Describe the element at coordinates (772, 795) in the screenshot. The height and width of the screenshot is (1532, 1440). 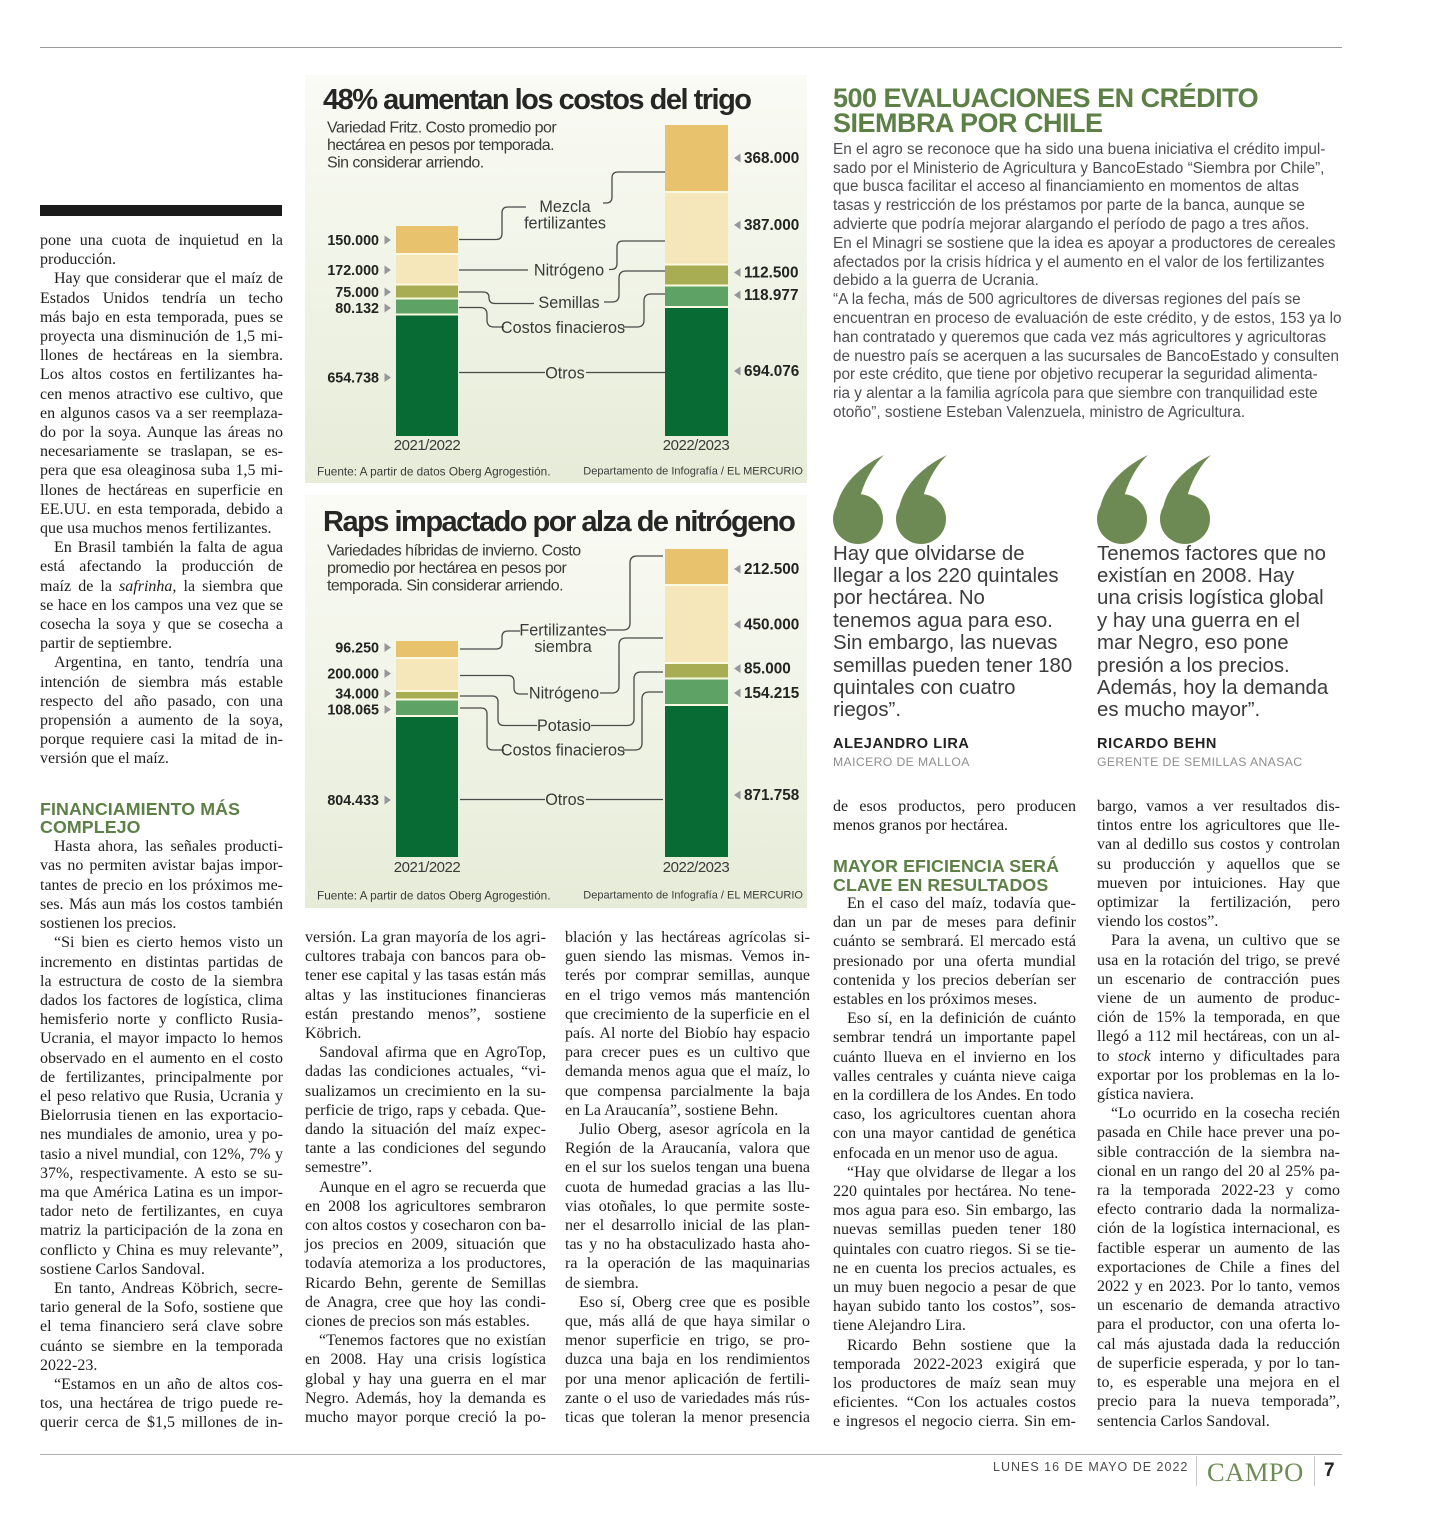
I see `svg-text: 871.758` at that location.